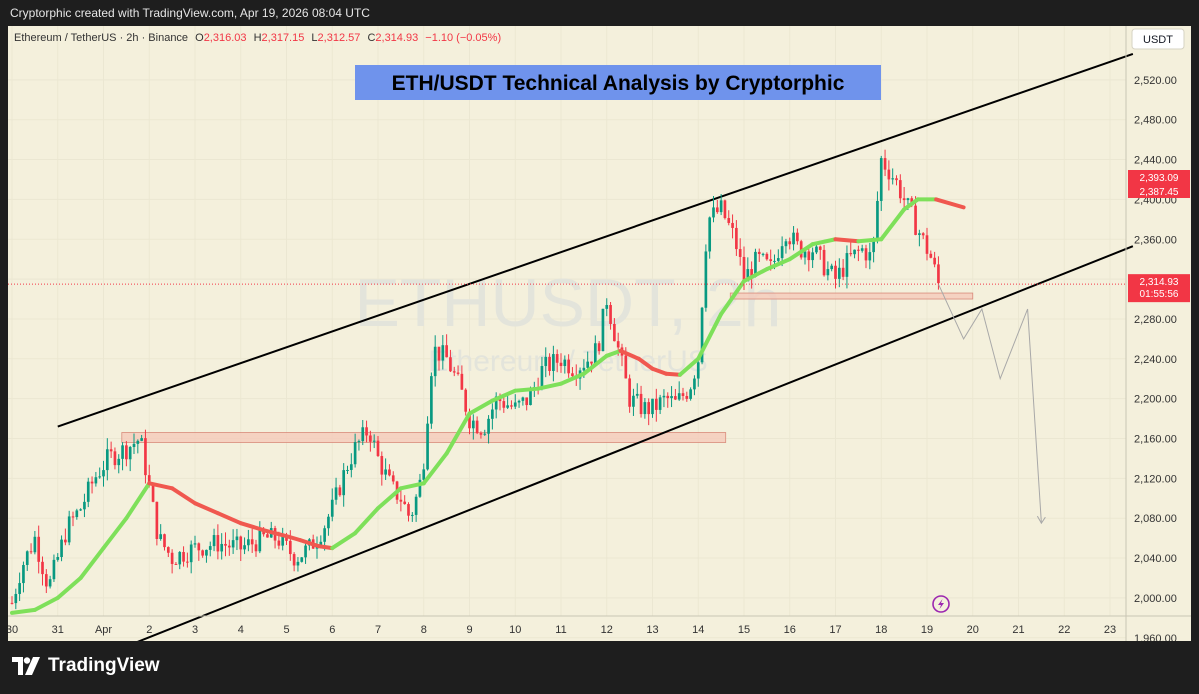 This screenshot has width=1199, height=694. What do you see at coordinates (1155, 161) in the screenshot?
I see `price-tick-label: 2,440.00` at bounding box center [1155, 161].